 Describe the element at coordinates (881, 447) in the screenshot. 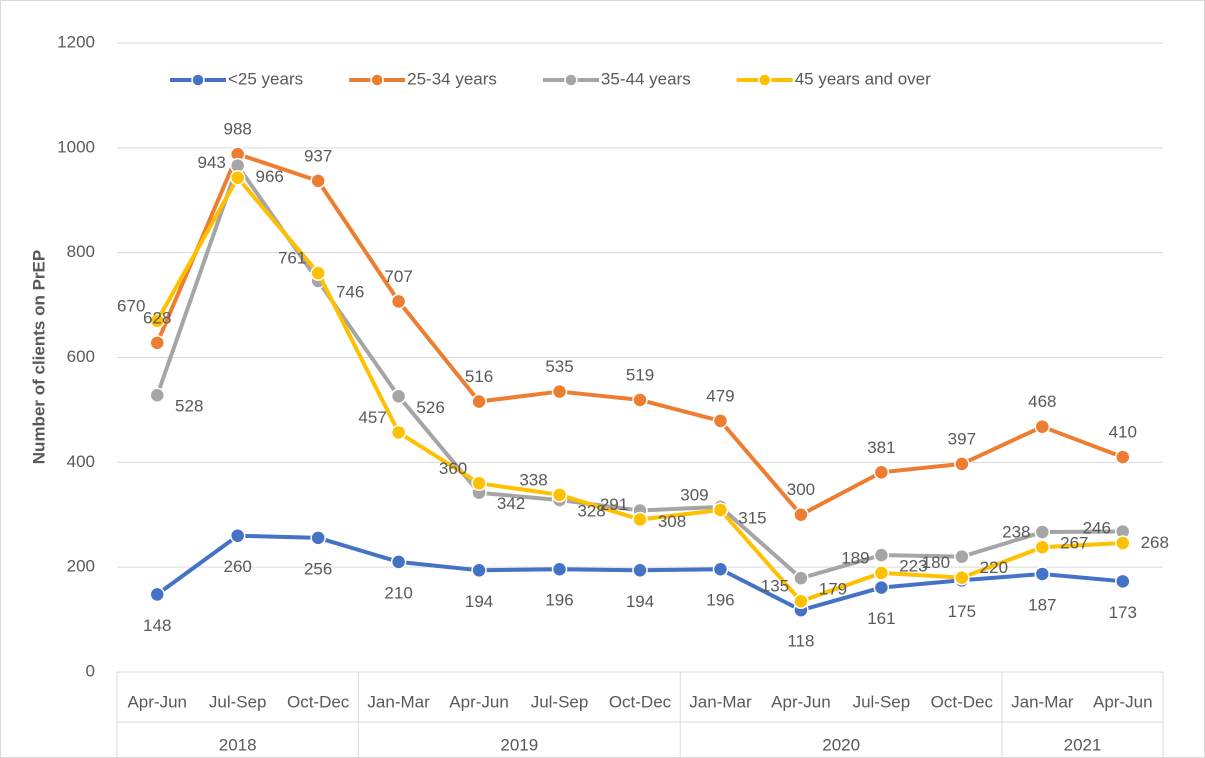

I see `data-label: 381` at that location.